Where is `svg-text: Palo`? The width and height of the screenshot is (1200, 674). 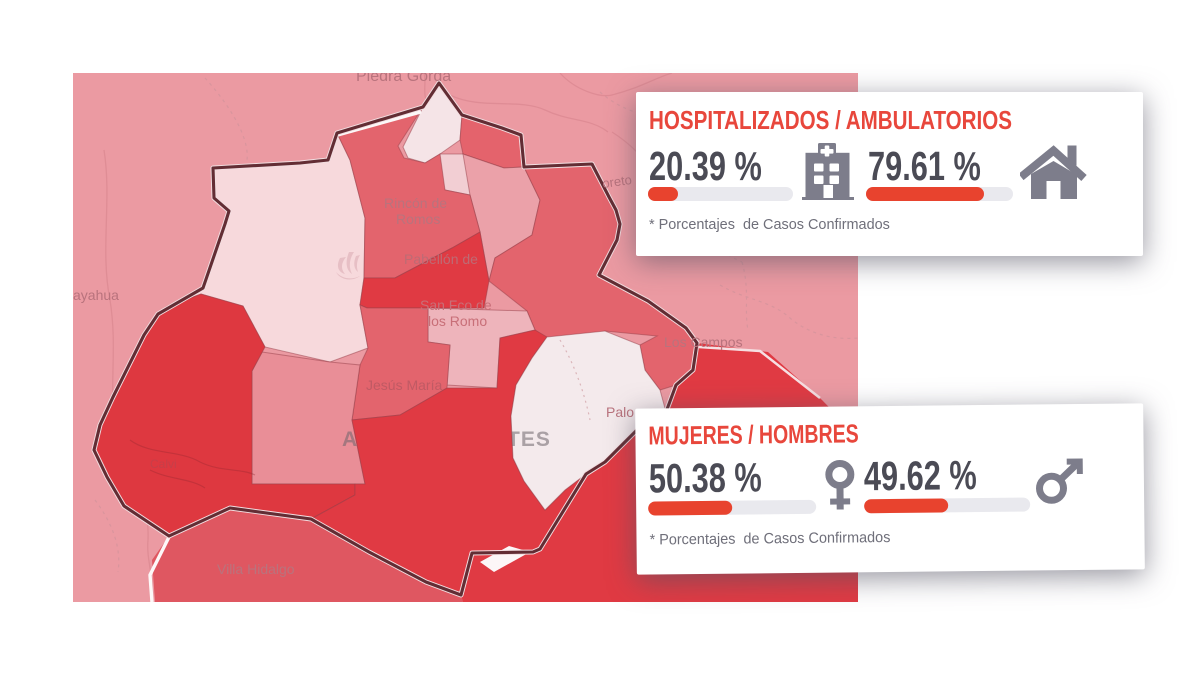 svg-text: Palo is located at coordinates (620, 412).